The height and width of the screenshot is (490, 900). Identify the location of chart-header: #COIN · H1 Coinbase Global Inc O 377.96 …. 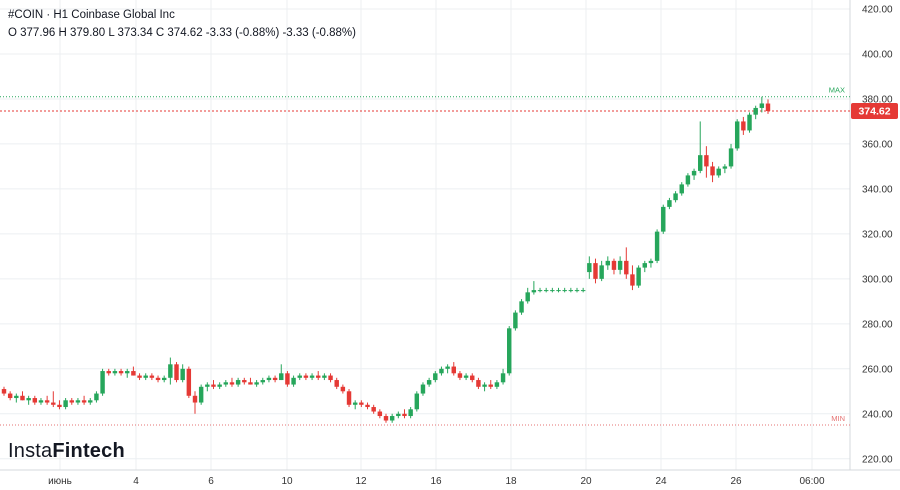
(182, 24).